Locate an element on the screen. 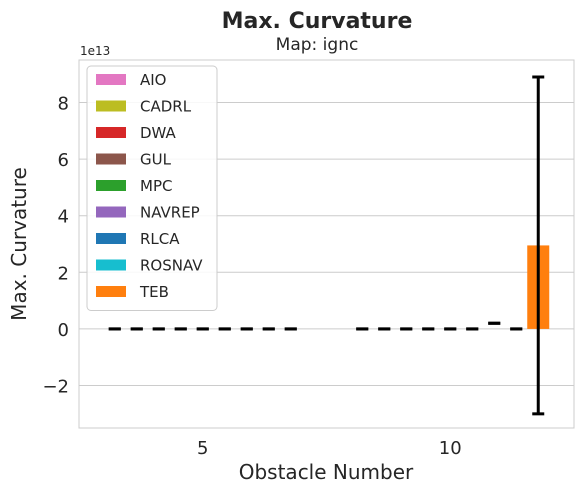  legend-label: TEB is located at coordinates (154, 292).